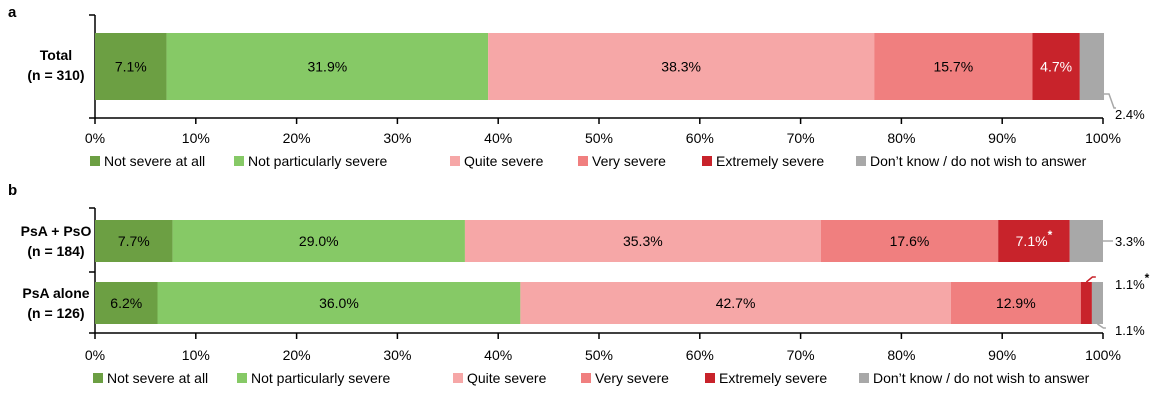  I want to click on bar-label-a-0-0: 7.1%, so click(131, 67).